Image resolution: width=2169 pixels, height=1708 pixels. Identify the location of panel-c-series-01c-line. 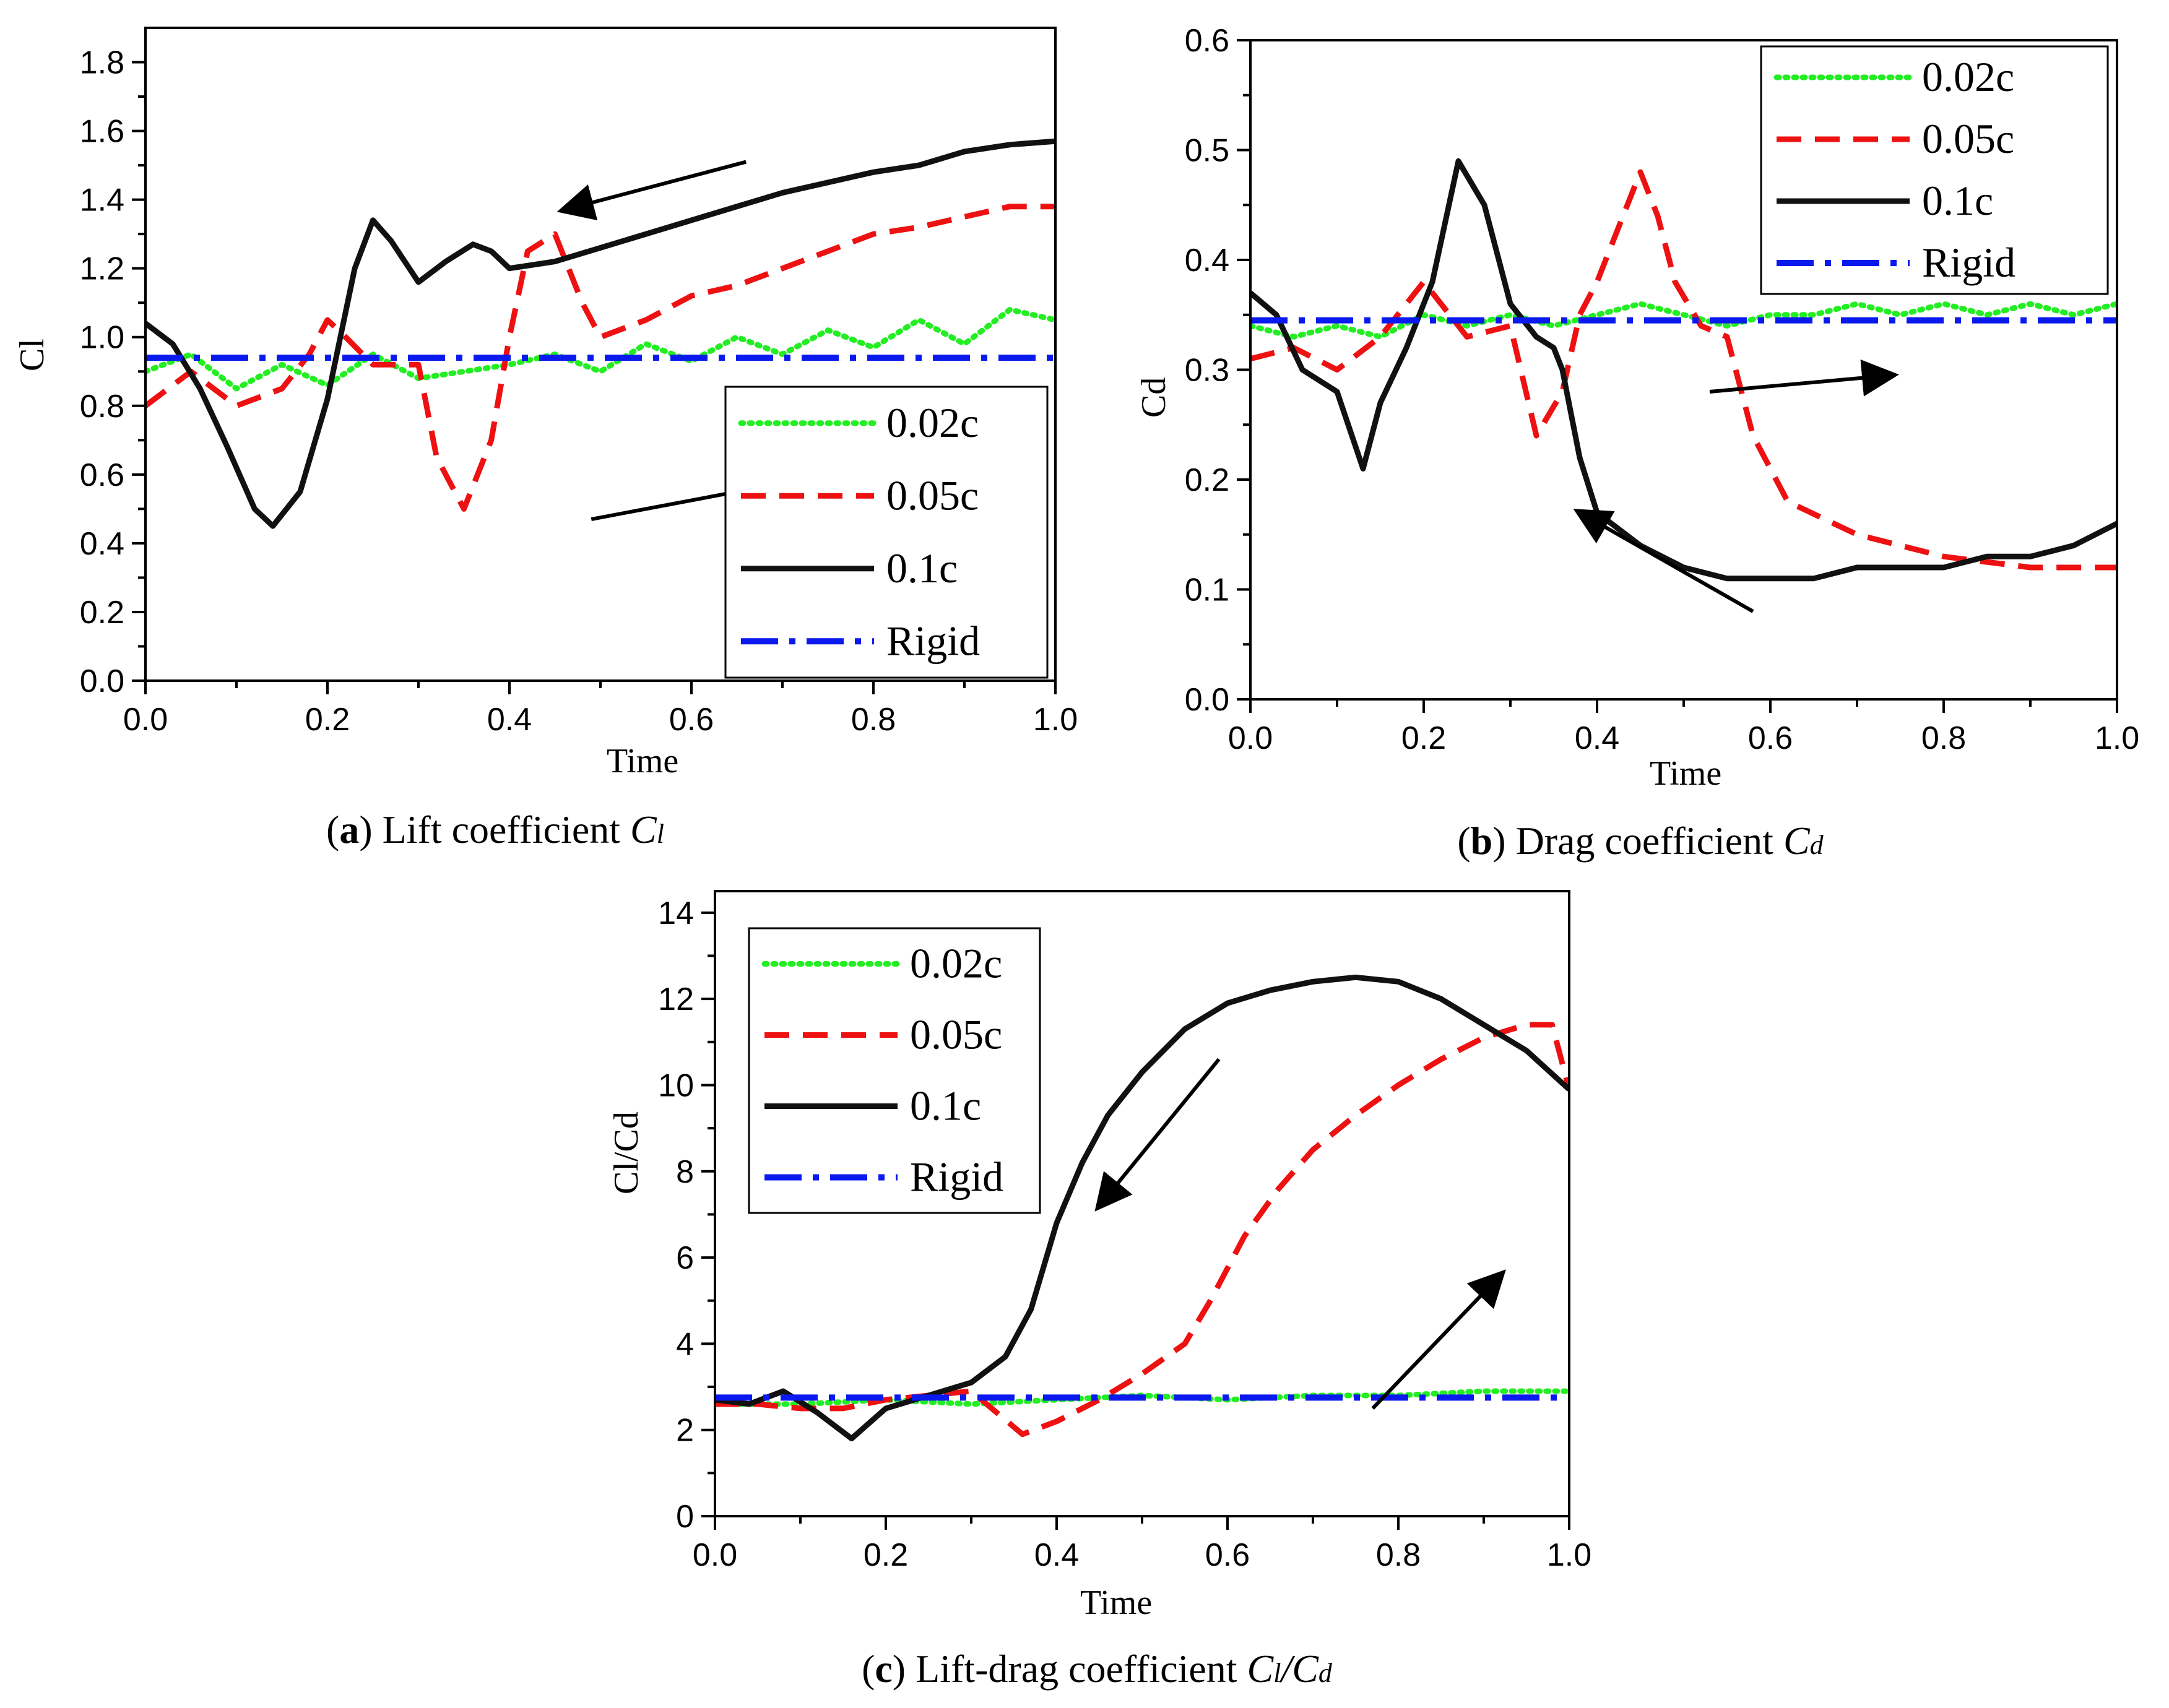
(1142, 1208).